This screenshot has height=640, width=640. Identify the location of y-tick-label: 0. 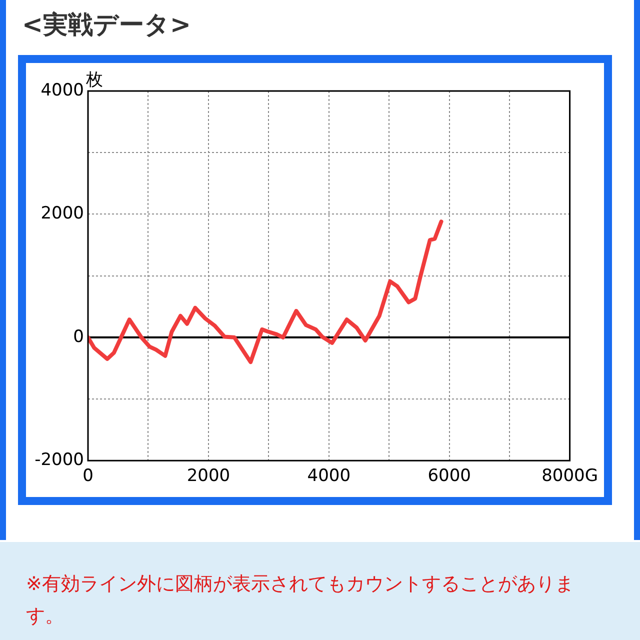
(78, 336).